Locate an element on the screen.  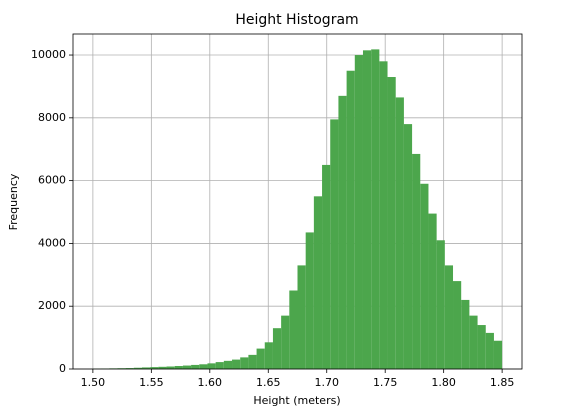
x-tick-label: 1.50 is located at coordinates (93, 382).